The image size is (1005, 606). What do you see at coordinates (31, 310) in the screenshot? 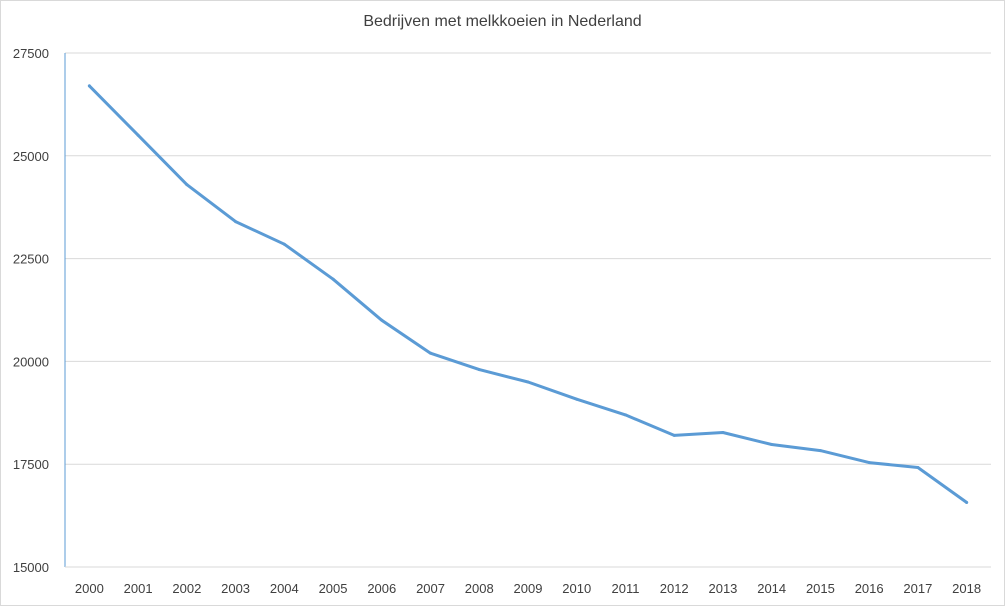
I see `y-axis-ticks: 15000 17500 20000 22500 25000 27500` at bounding box center [31, 310].